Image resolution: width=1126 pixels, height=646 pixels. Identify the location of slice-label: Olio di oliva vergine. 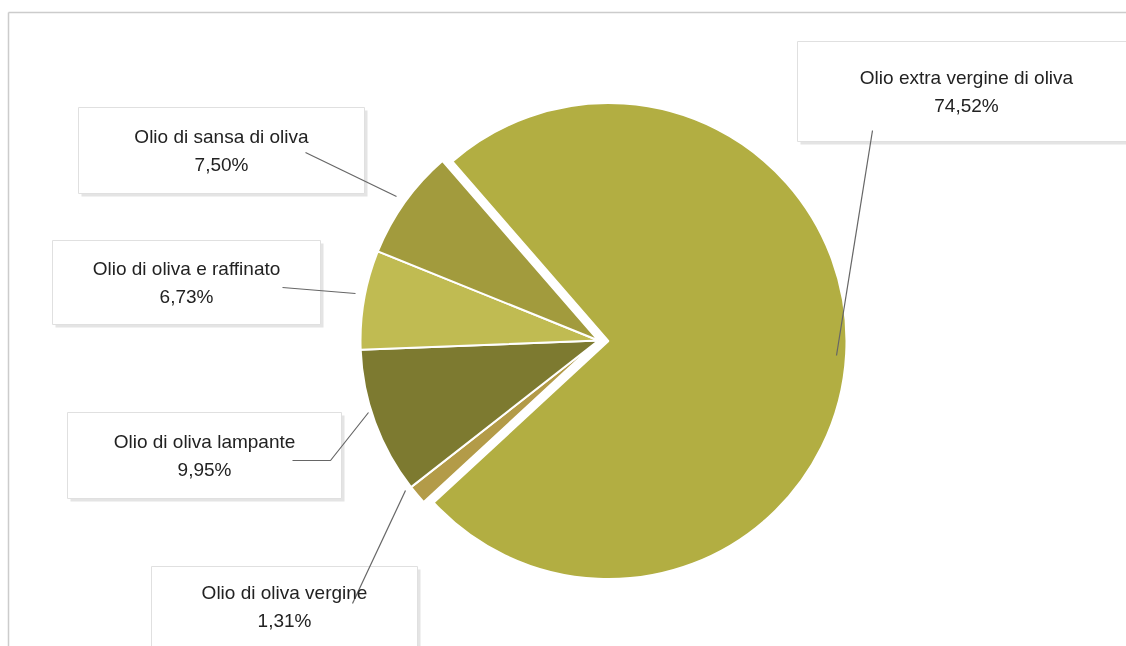
(284, 592).